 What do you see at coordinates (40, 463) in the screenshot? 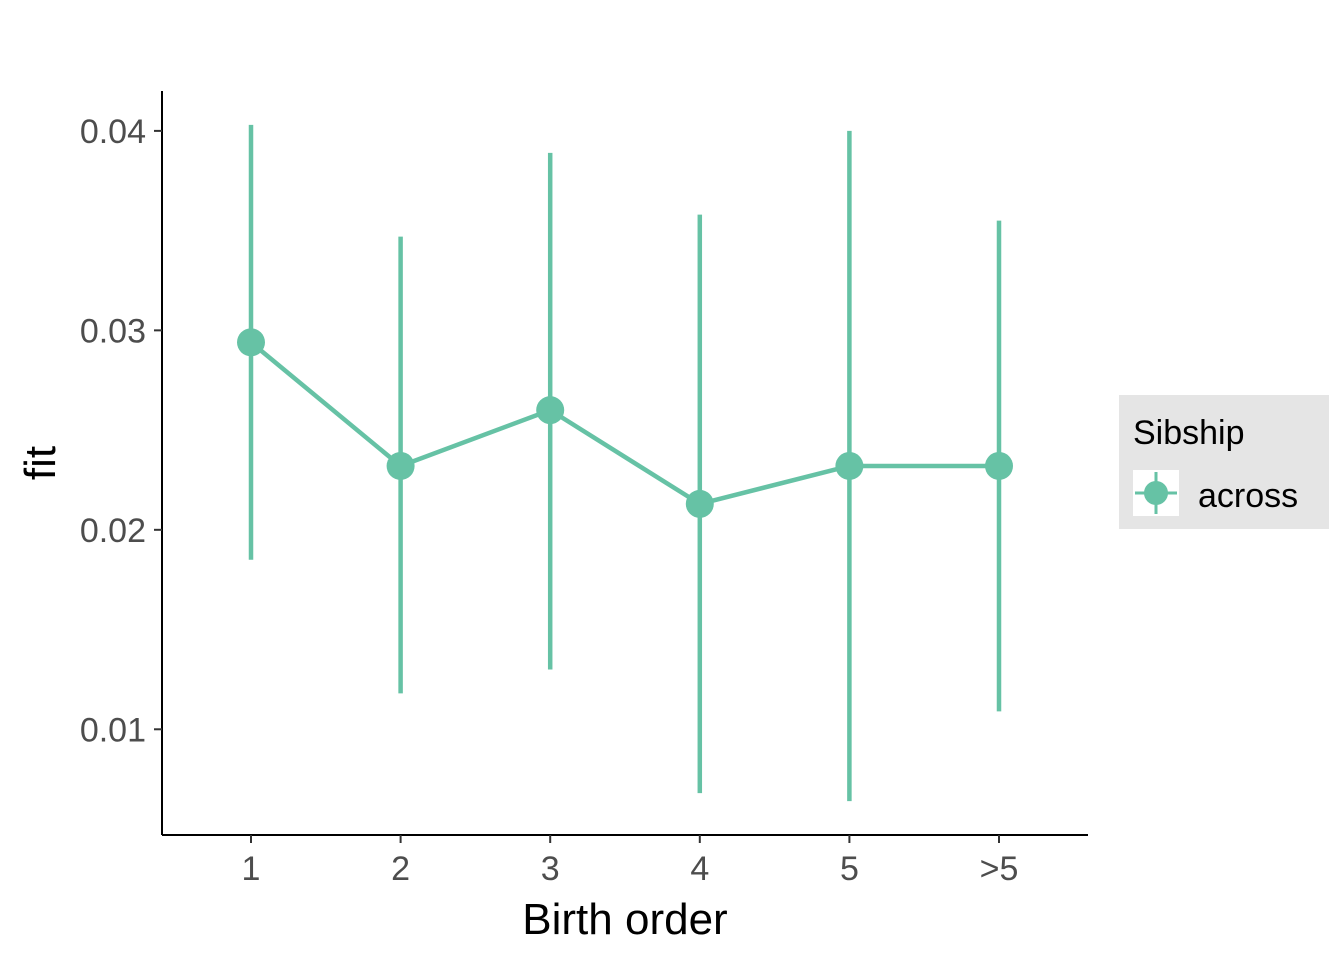
I see `y-axis-title: fit` at bounding box center [40, 463].